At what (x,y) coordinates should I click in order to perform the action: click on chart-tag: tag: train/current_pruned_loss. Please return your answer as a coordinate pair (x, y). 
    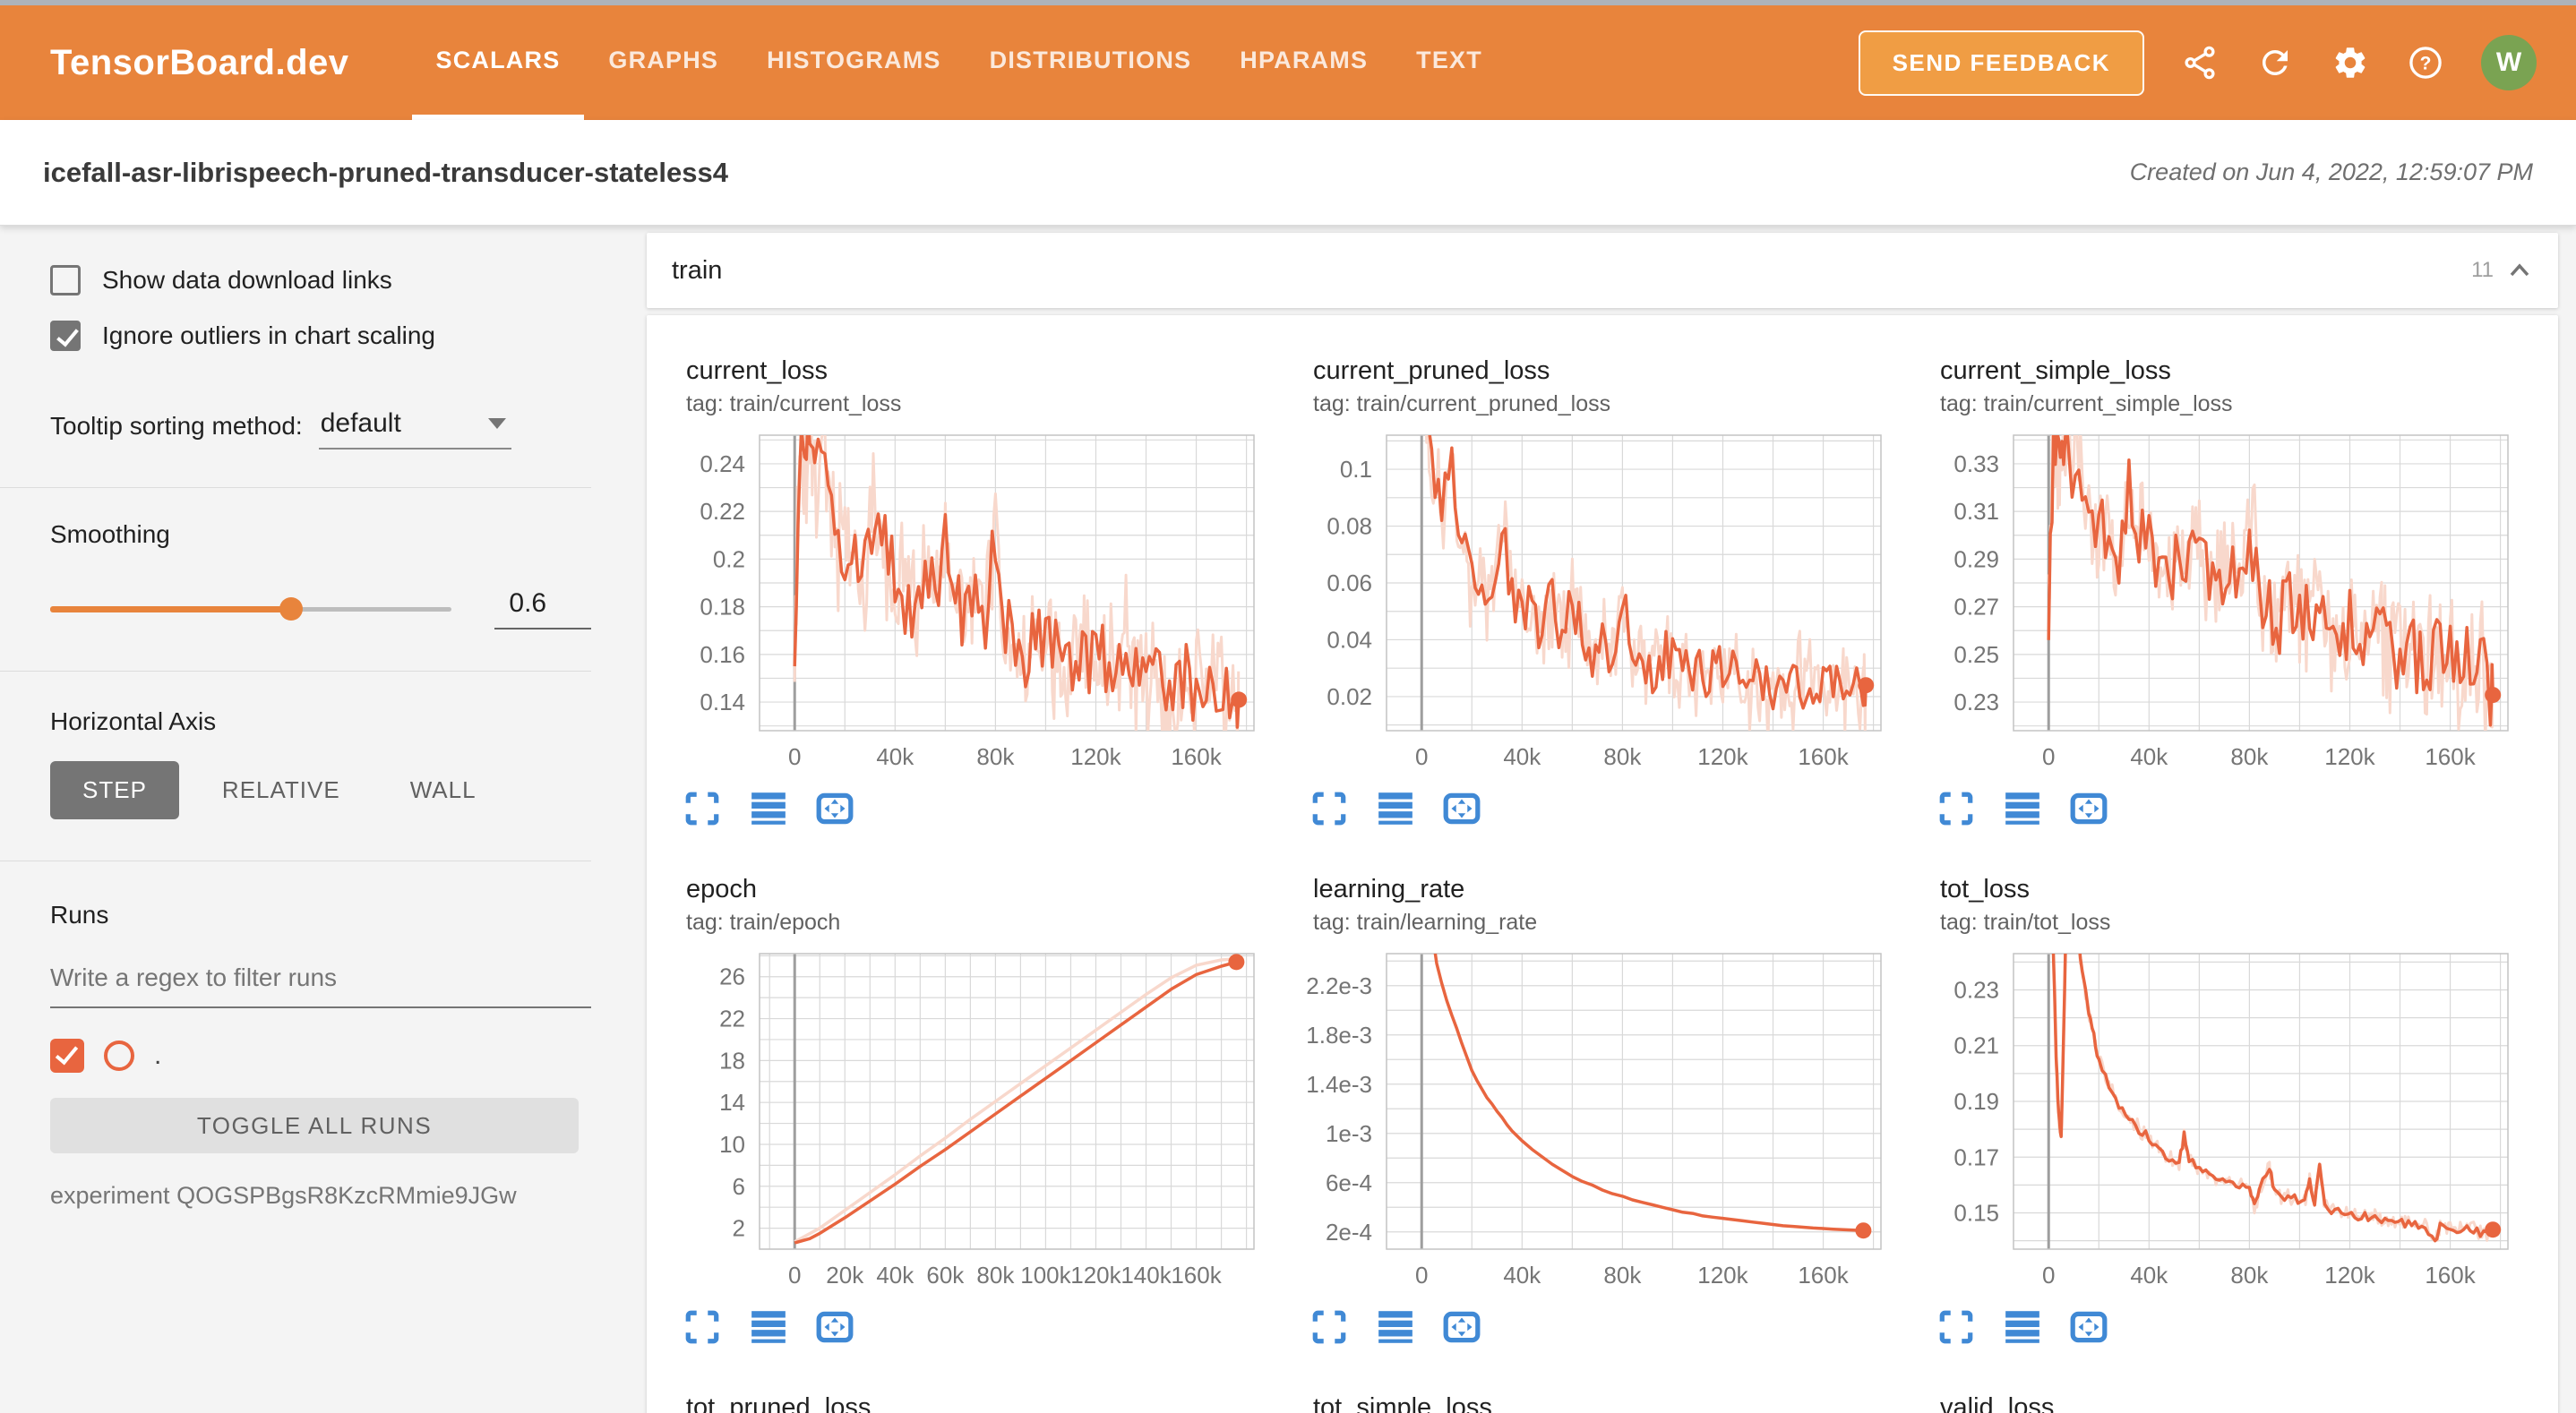
    Looking at the image, I should click on (1462, 403).